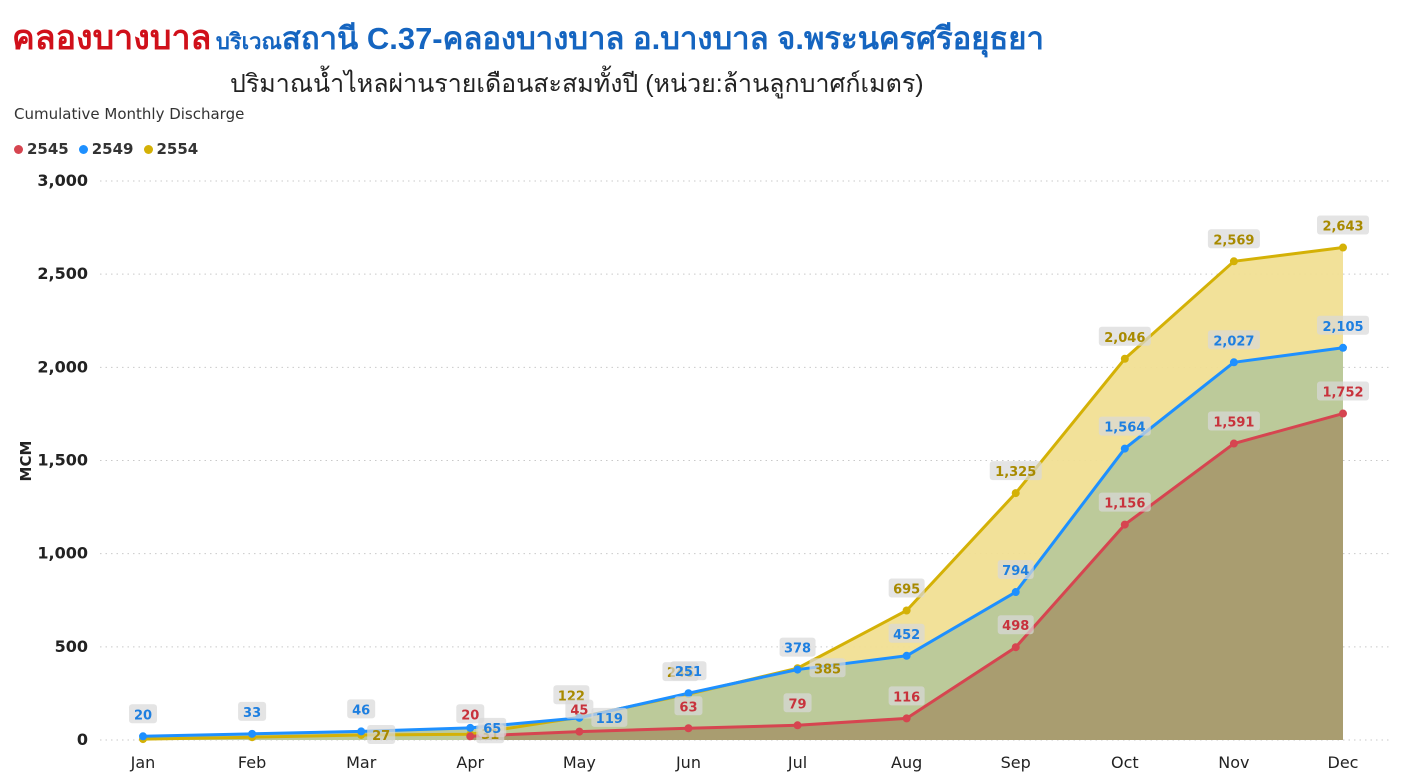 This screenshot has width=1405, height=784. Describe the element at coordinates (1342, 227) in the screenshot. I see `data-label-2554: 2,643` at that location.